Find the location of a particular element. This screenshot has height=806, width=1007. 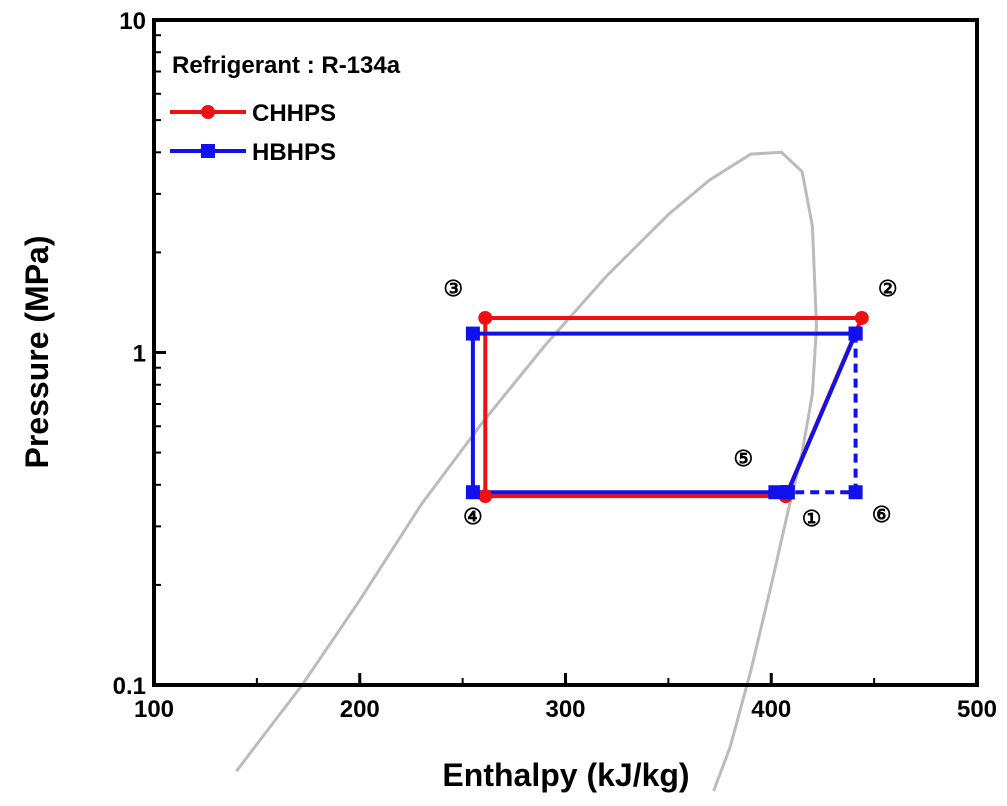

markers-layer is located at coordinates (667, 407).